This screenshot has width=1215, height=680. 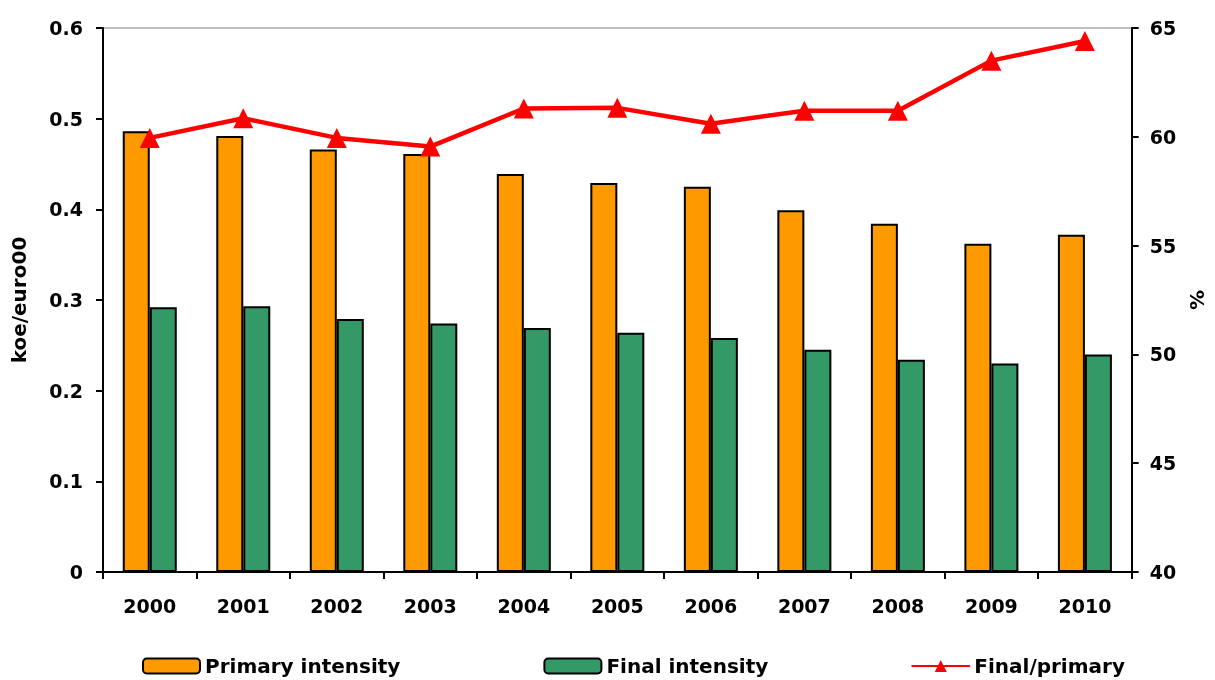 What do you see at coordinates (66, 28) in the screenshot?
I see `y-tick-label: 0.6` at bounding box center [66, 28].